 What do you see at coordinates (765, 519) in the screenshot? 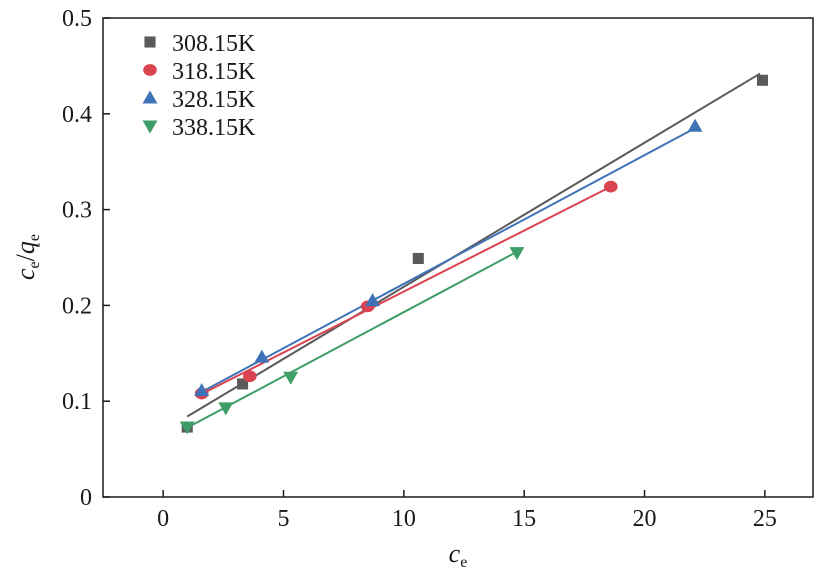
I see `x-tick-label: 25` at bounding box center [765, 519].